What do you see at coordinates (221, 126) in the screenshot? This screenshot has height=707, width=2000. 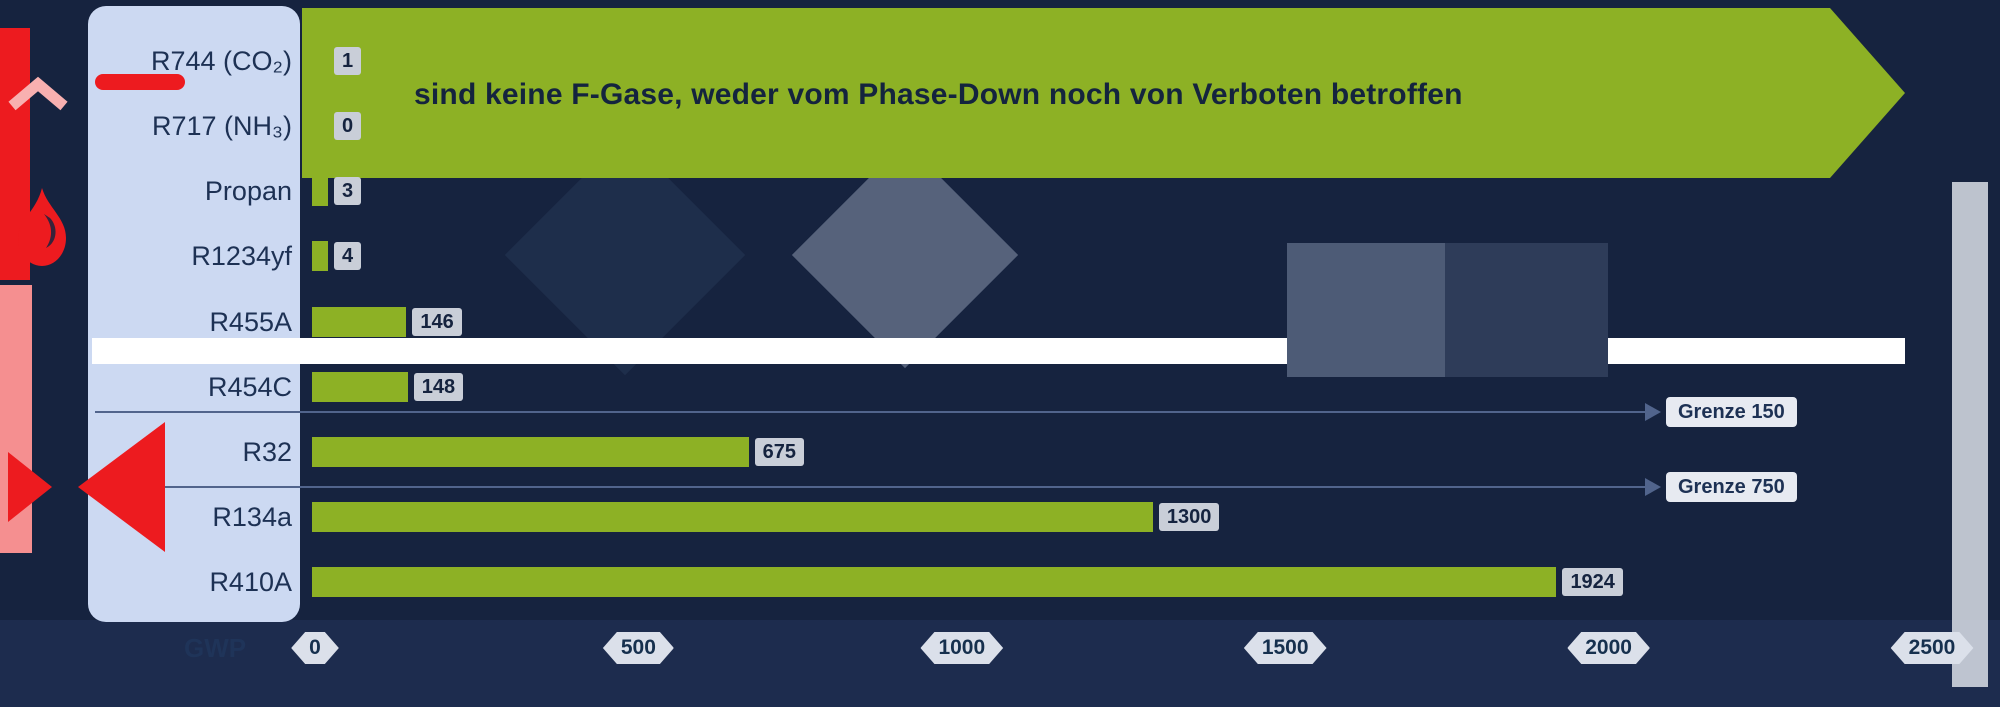 I see `row-label: R717 (NH₃)` at bounding box center [221, 126].